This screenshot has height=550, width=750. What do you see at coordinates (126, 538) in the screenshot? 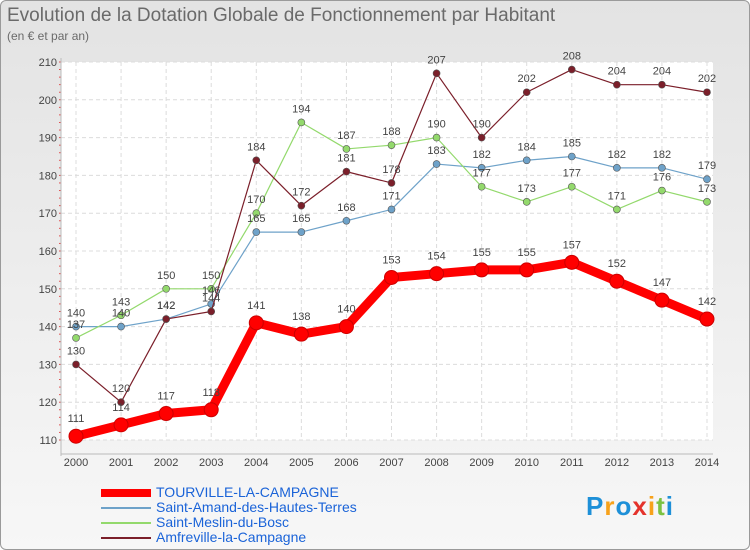
I see `legend-swatch-amfreville` at bounding box center [126, 538].